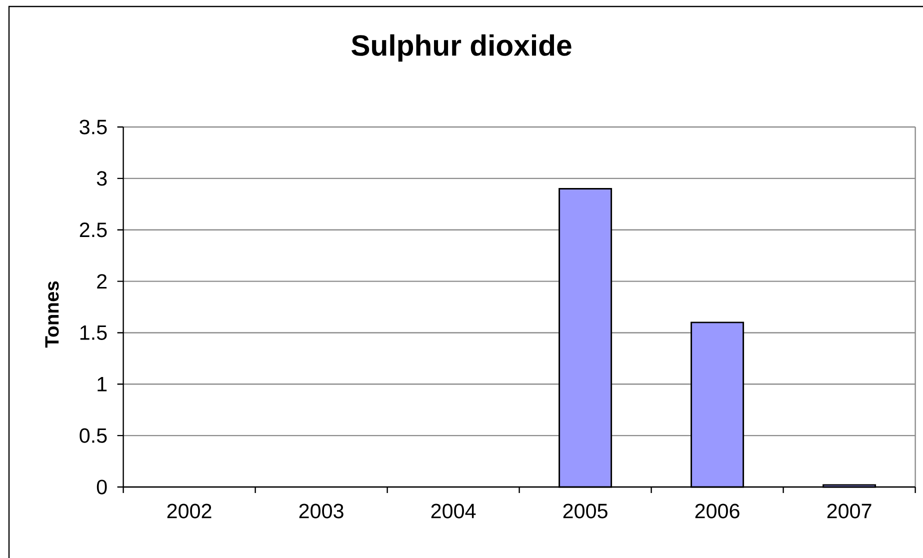 The height and width of the screenshot is (558, 923). Describe the element at coordinates (717, 511) in the screenshot. I see `x-tick-label: 2006` at that location.